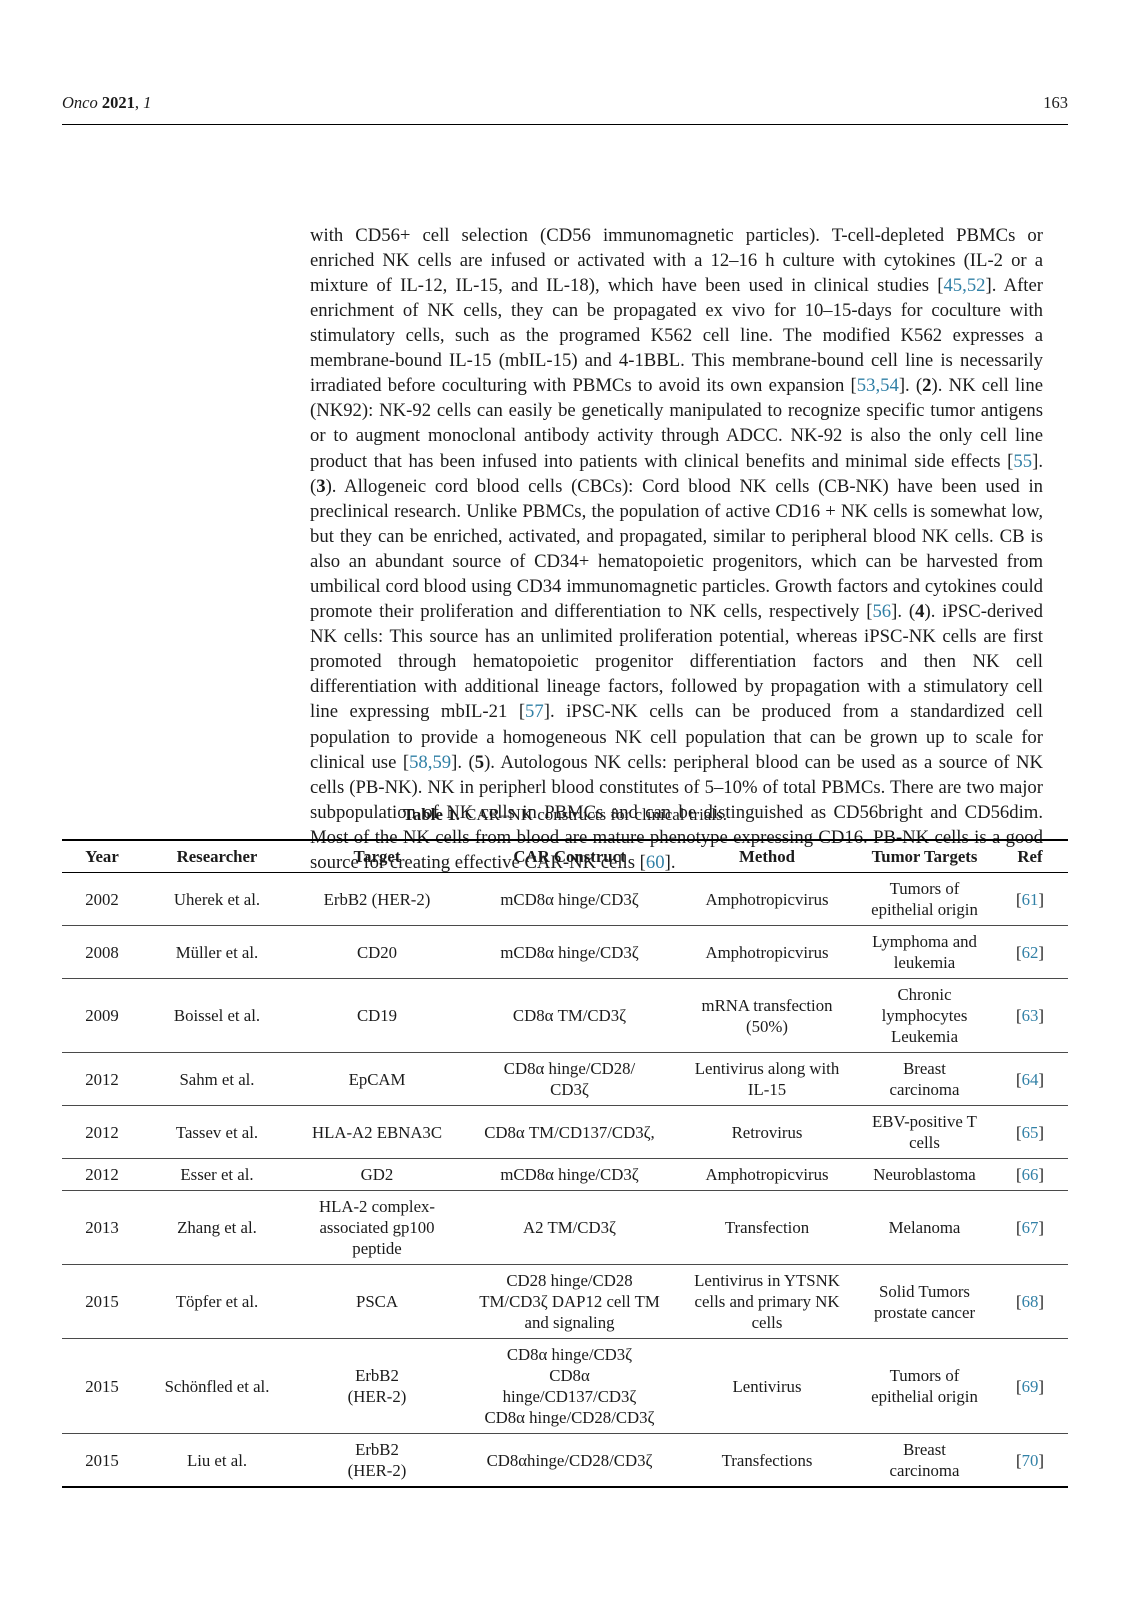 Image resolution: width=1131 pixels, height=1600 pixels. I want to click on cell-ref: [70], so click(1030, 1460).